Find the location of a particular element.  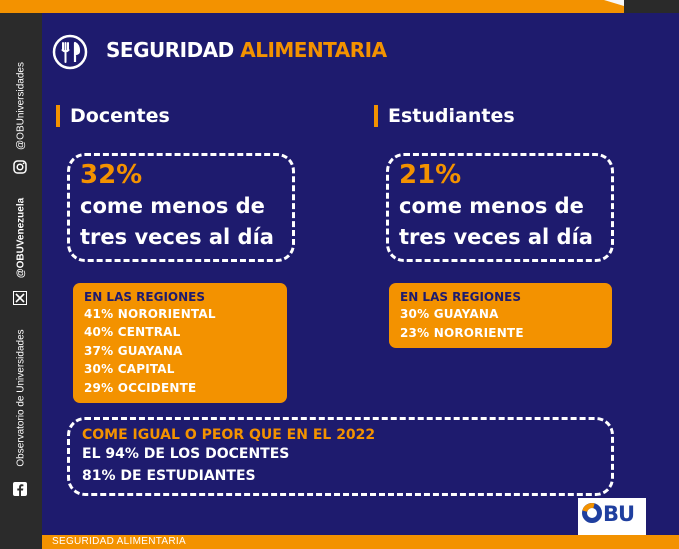

docentes-stat-line2: tres veces al día is located at coordinates (177, 237).